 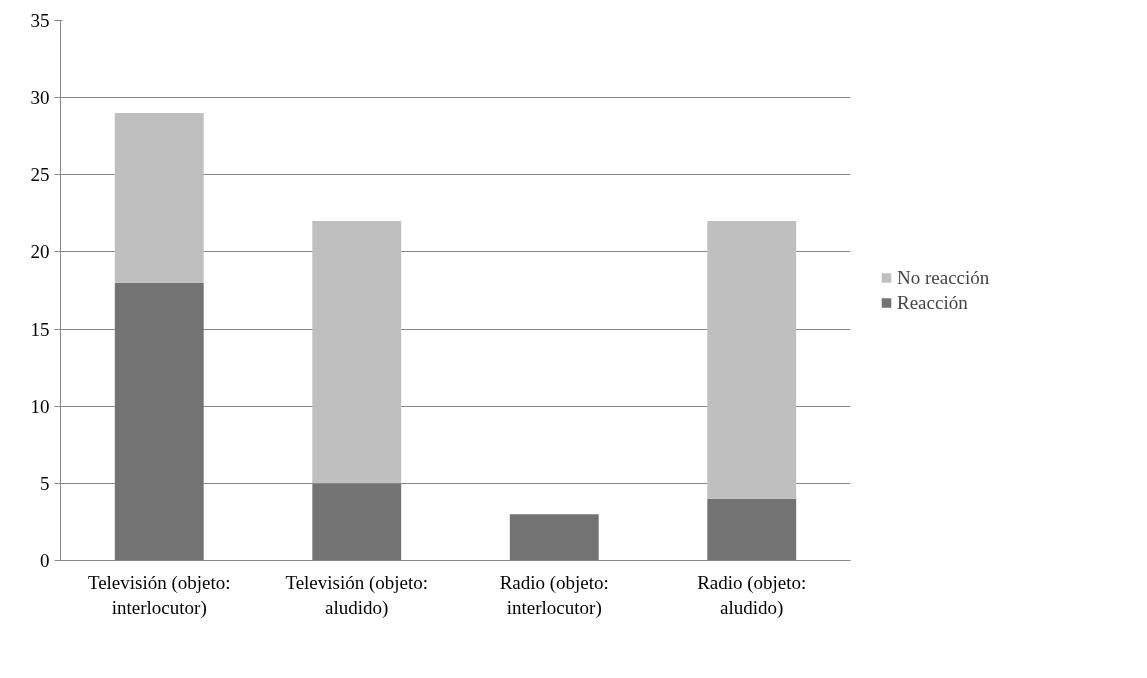 What do you see at coordinates (40, 20) in the screenshot?
I see `y-tick-label: 35` at bounding box center [40, 20].